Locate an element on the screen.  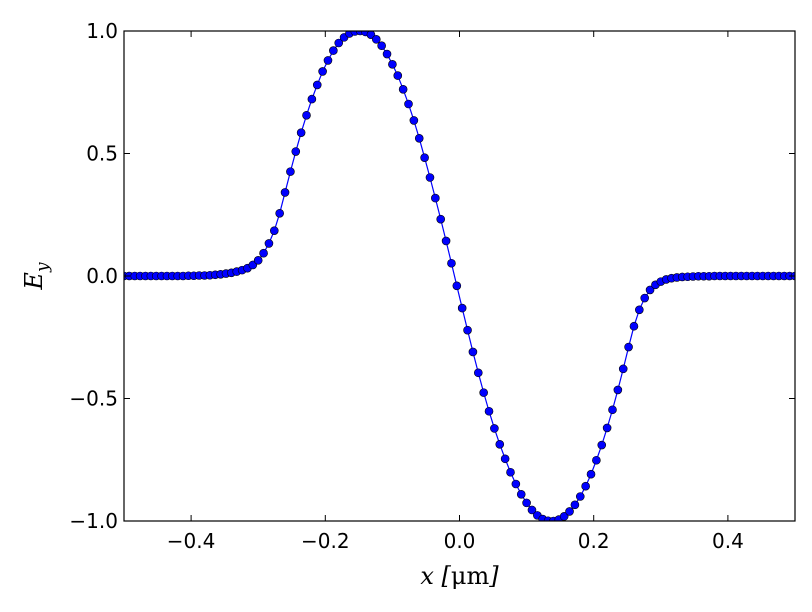
x-tick-label: 0.4 is located at coordinates (728, 541).